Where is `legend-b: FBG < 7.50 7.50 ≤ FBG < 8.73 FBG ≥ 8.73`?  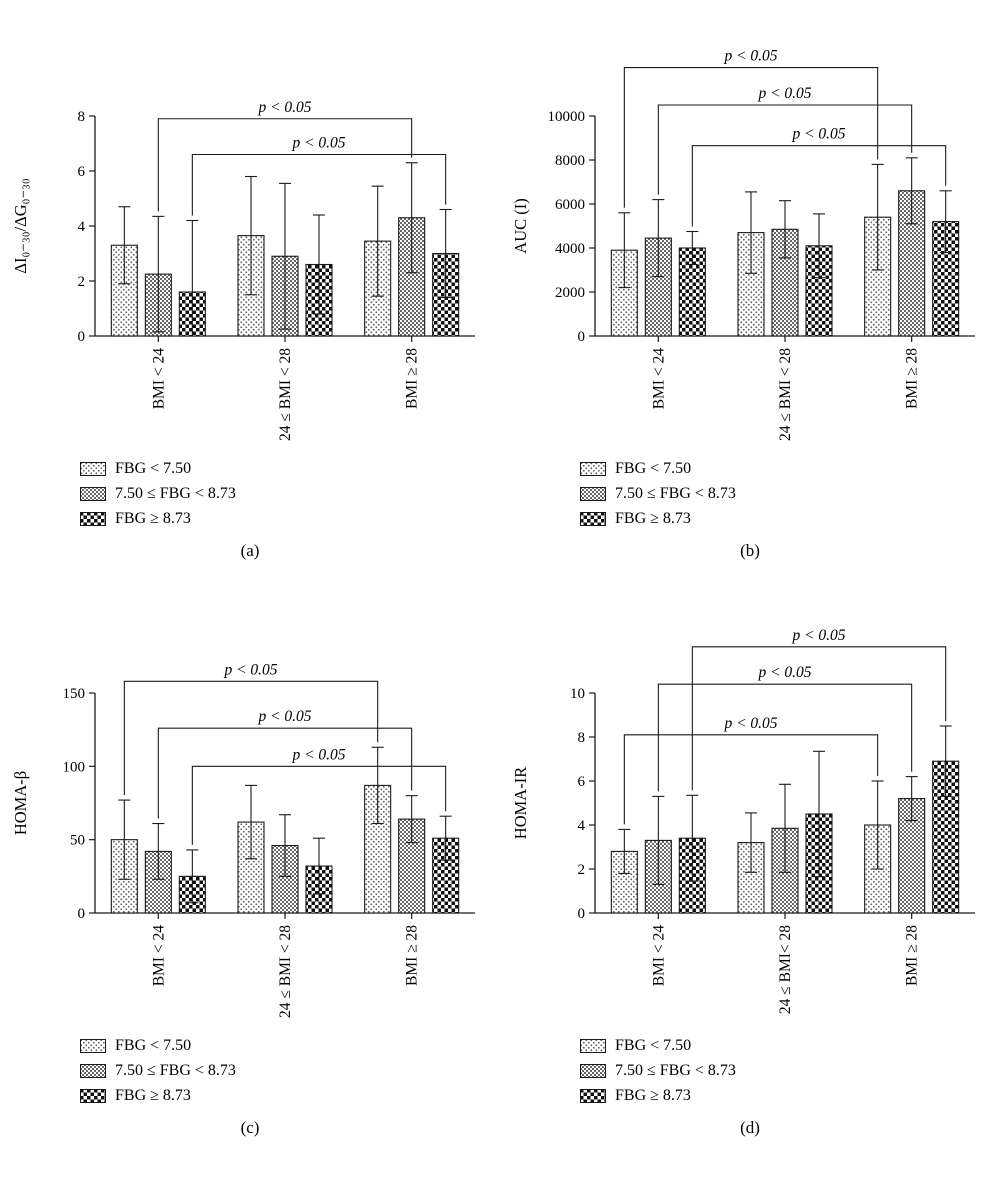
legend-b: FBG < 7.50 7.50 ≤ FBG < 8.73 FBG ≥ 8.73 is located at coordinates (790, 494).